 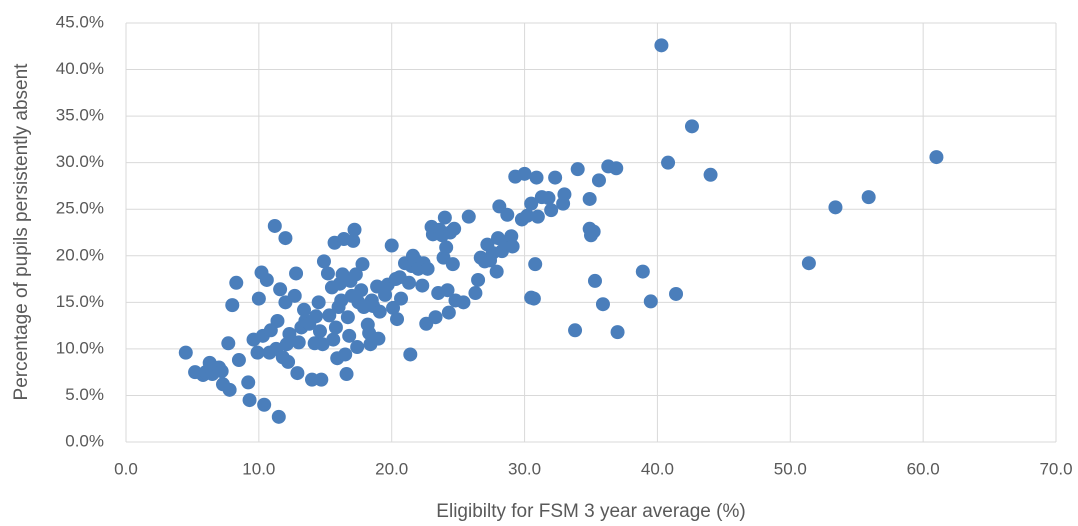 What do you see at coordinates (923, 468) in the screenshot?
I see `x-tick-label: 60.0` at bounding box center [923, 468].